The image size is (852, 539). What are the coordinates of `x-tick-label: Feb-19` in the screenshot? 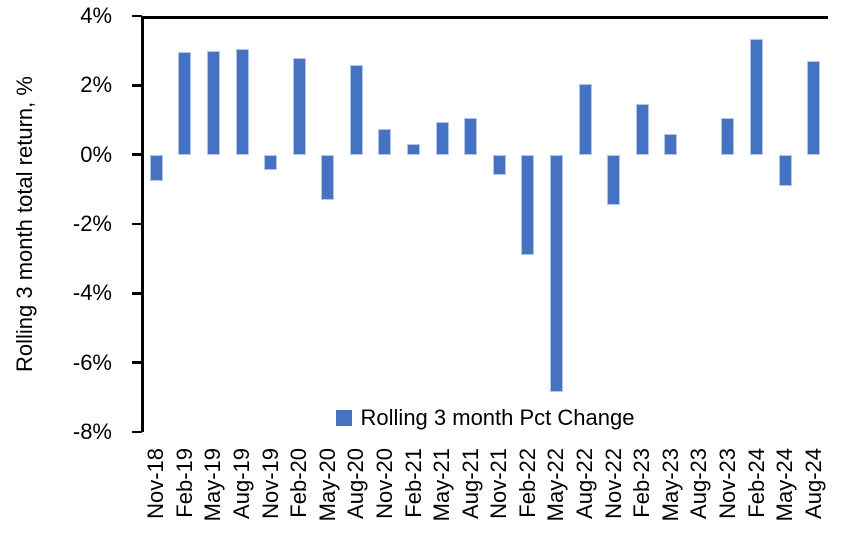 It's located at (184, 483).